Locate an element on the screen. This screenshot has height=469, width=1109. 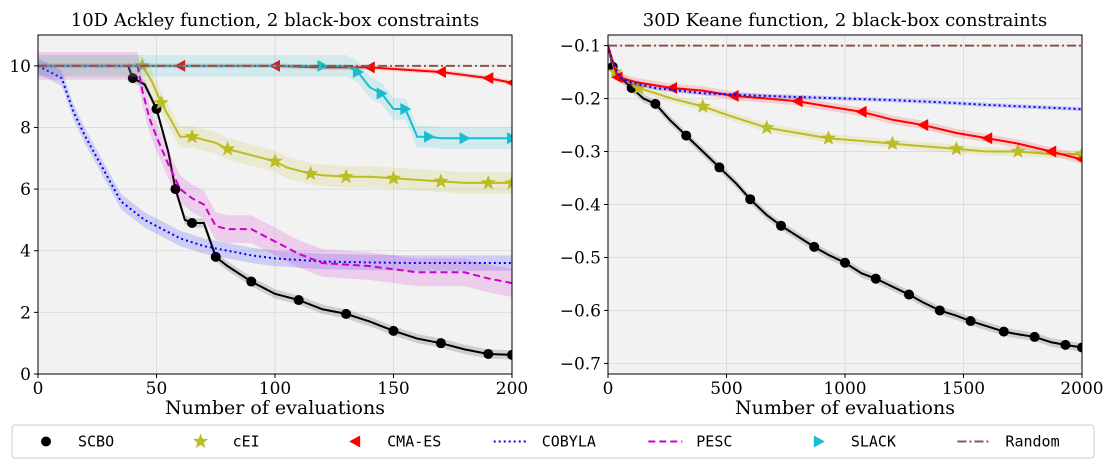
y-tick-label: 4 is located at coordinates (25, 252).